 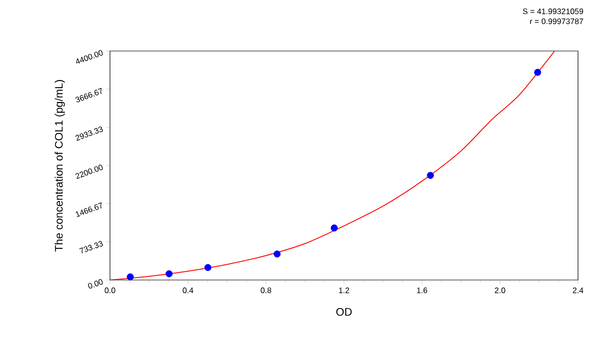 What do you see at coordinates (59, 166) in the screenshot?
I see `y-axis-title: The concentration of COL1 (pg/mL)` at bounding box center [59, 166].